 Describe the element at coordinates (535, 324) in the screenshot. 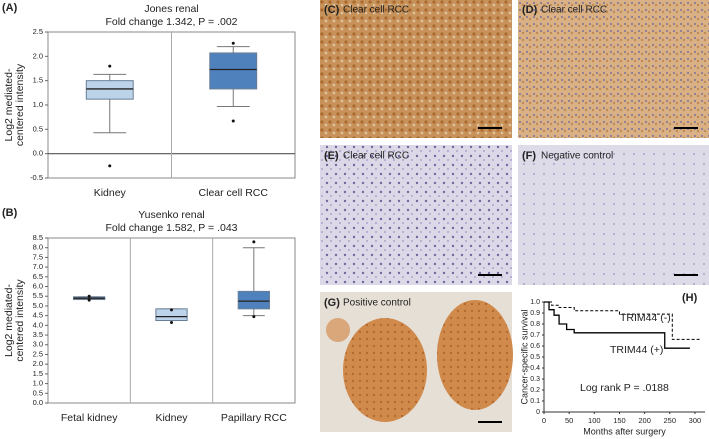

I see `y-tick-label: 0.8` at that location.